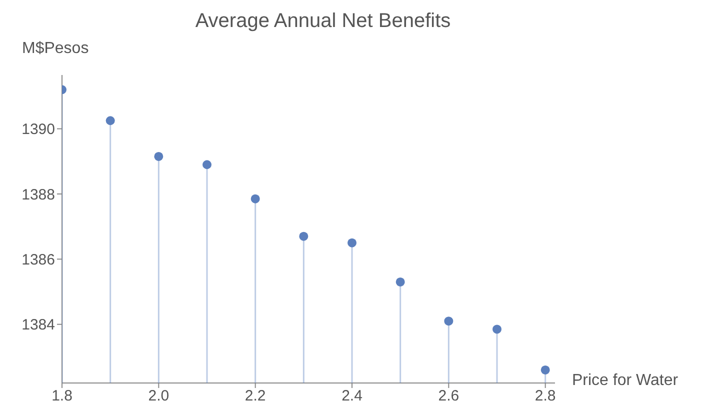 This screenshot has width=707, height=415. What do you see at coordinates (159, 396) in the screenshot?
I see `x-tick-label: 2.0` at bounding box center [159, 396].